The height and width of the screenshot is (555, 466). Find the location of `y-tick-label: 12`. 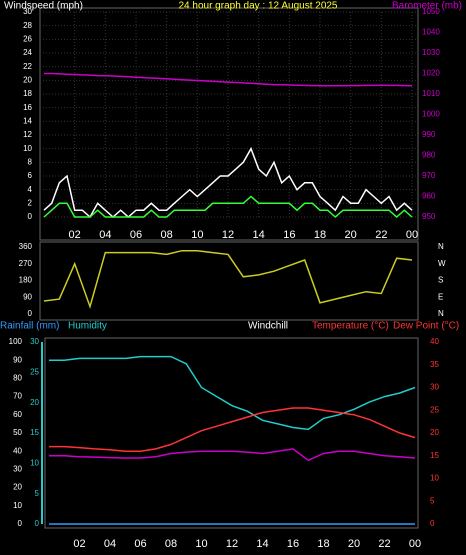

y-tick-label: 12 is located at coordinates (27, 134).